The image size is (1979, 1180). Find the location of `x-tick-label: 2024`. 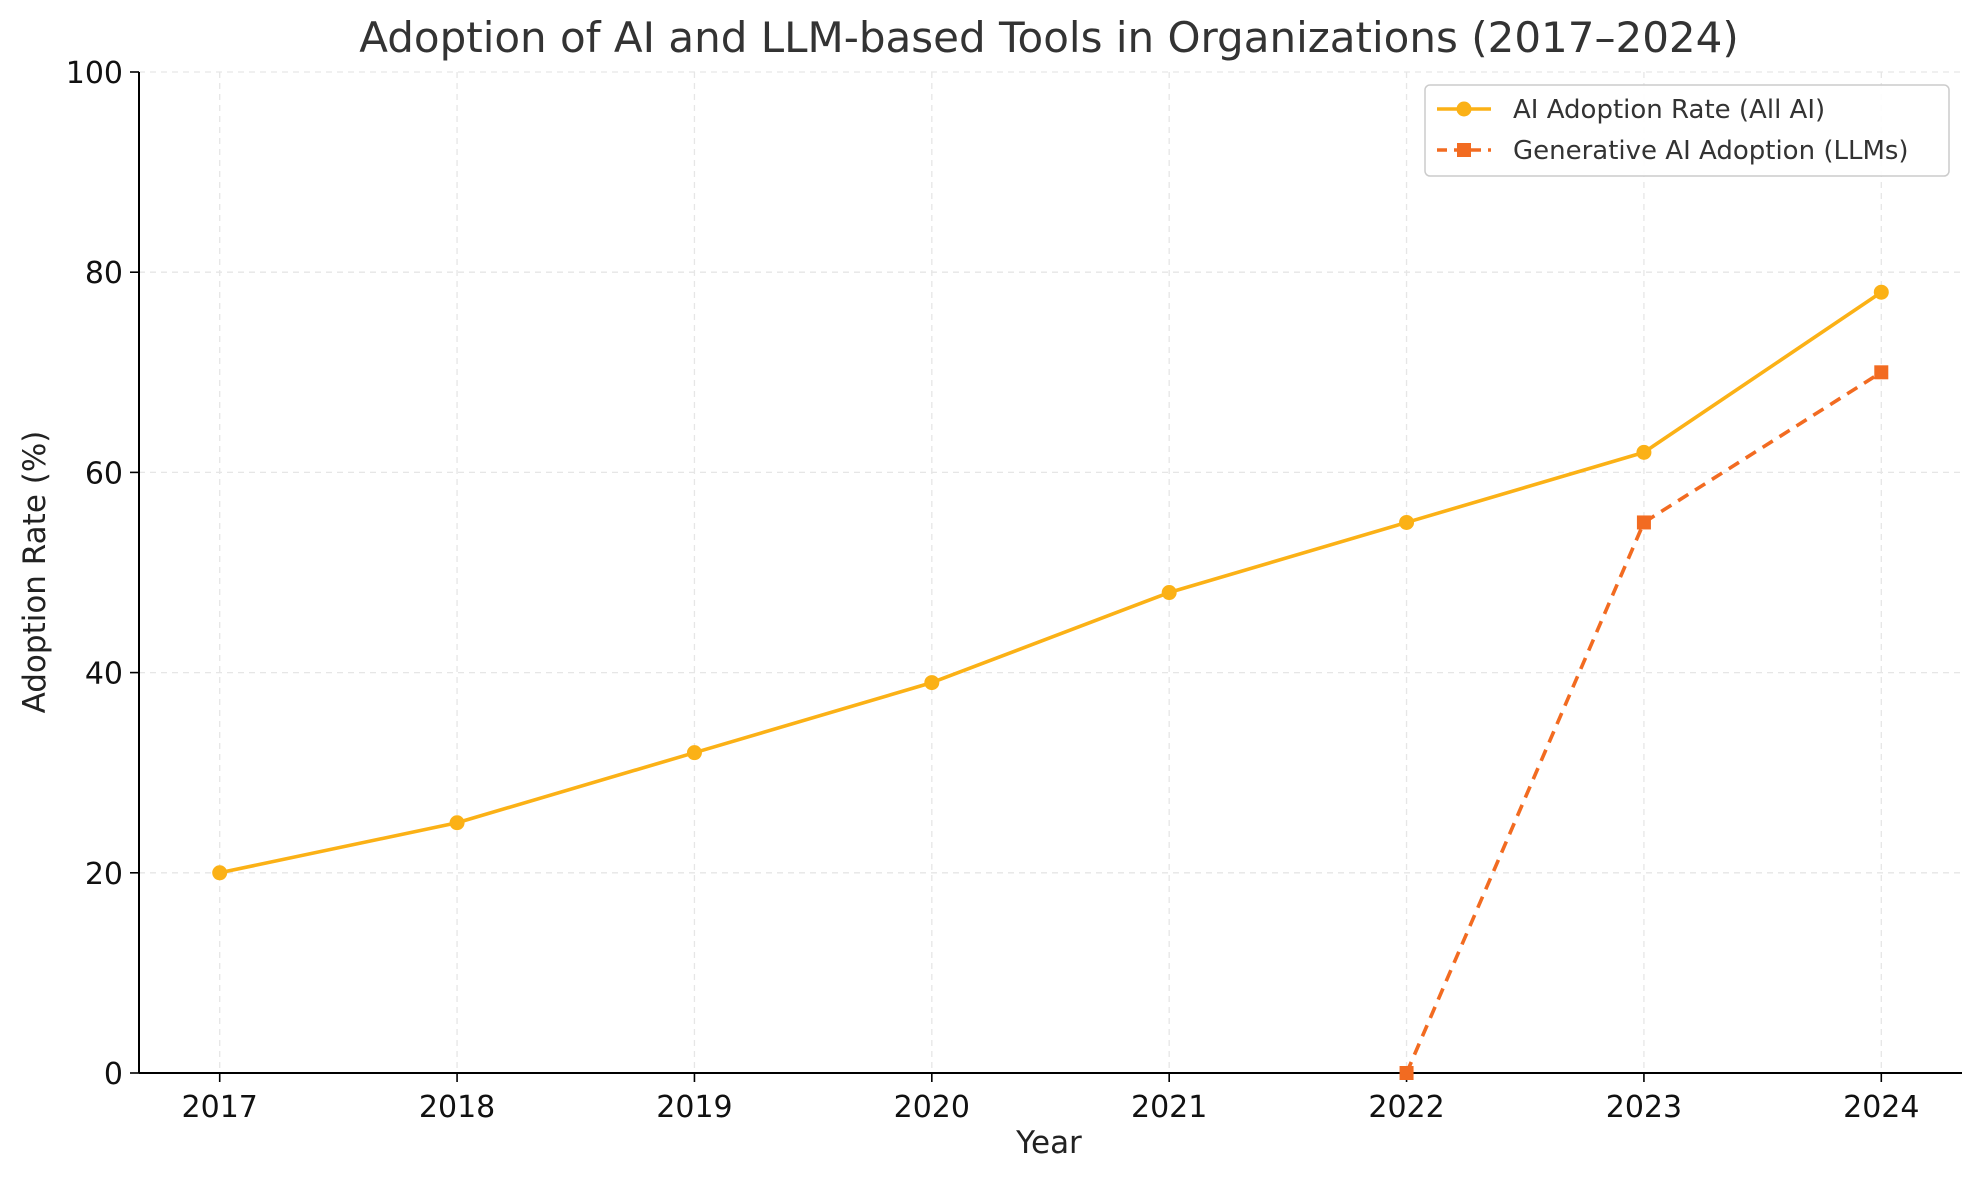

x-tick-label: 2024 is located at coordinates (1881, 1107).